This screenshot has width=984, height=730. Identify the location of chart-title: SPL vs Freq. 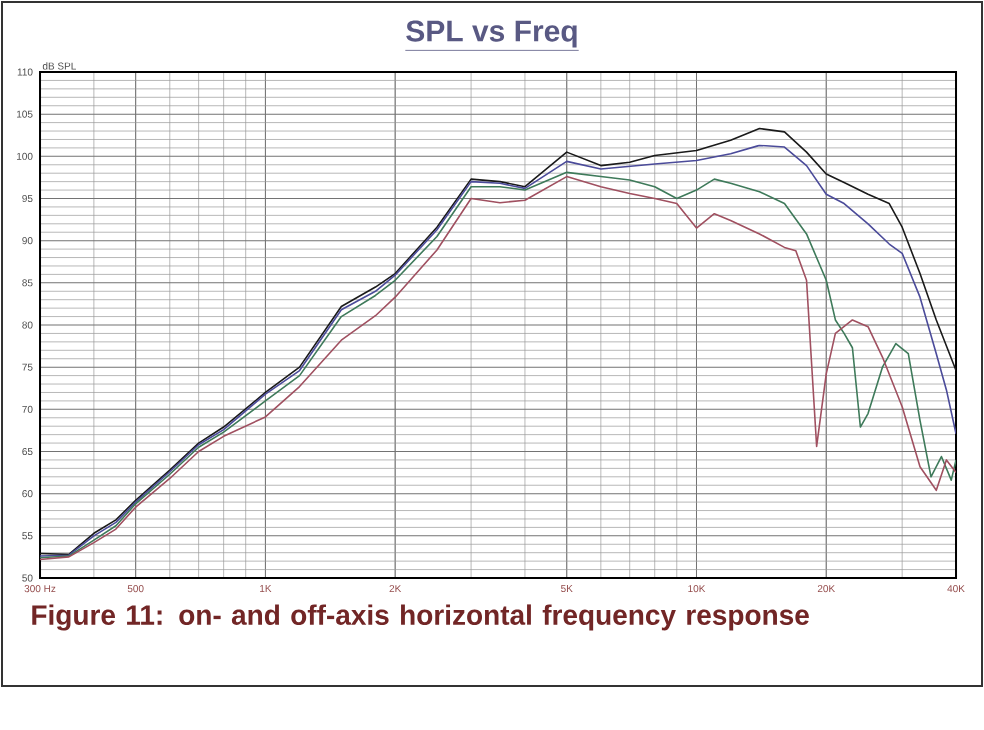
(491, 34).